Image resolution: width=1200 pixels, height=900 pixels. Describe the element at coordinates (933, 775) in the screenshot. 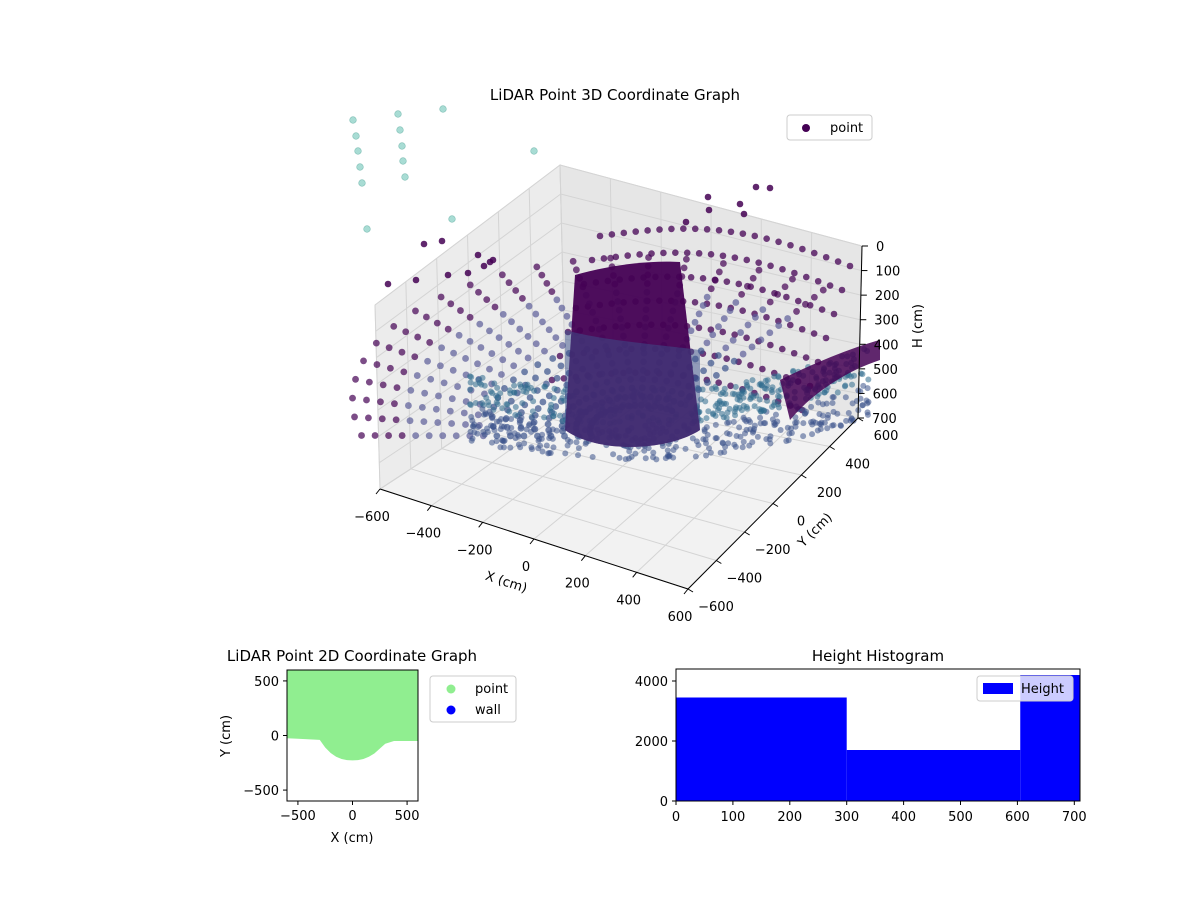

I see `histogram-bar` at that location.